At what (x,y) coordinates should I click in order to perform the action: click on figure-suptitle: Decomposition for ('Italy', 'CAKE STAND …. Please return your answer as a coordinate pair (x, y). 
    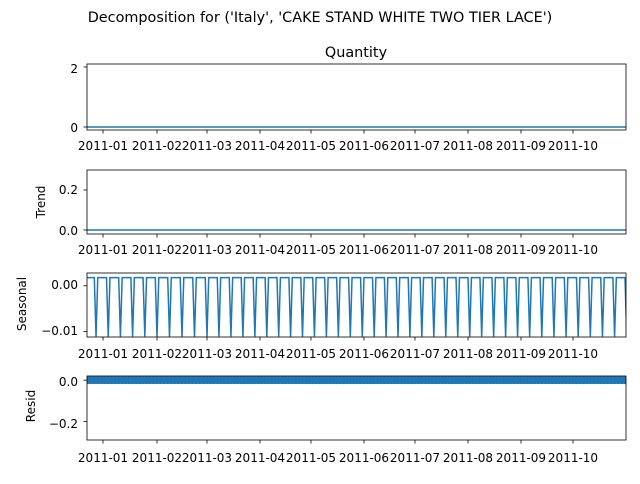
    Looking at the image, I should click on (320, 18).